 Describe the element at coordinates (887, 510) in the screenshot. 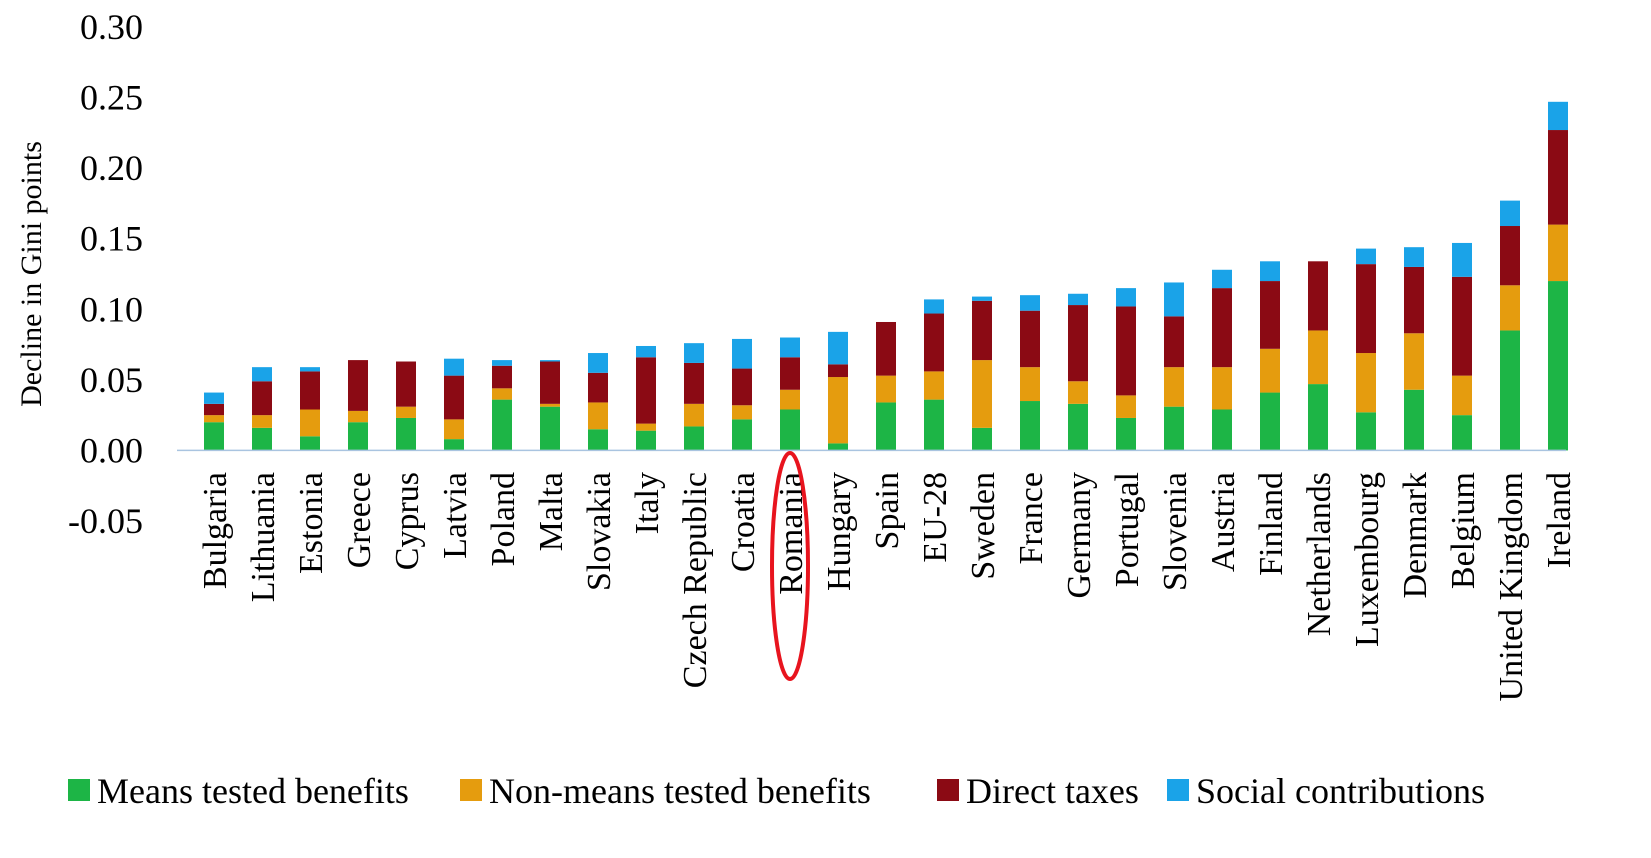

I see `x-tick-label: Spain` at that location.